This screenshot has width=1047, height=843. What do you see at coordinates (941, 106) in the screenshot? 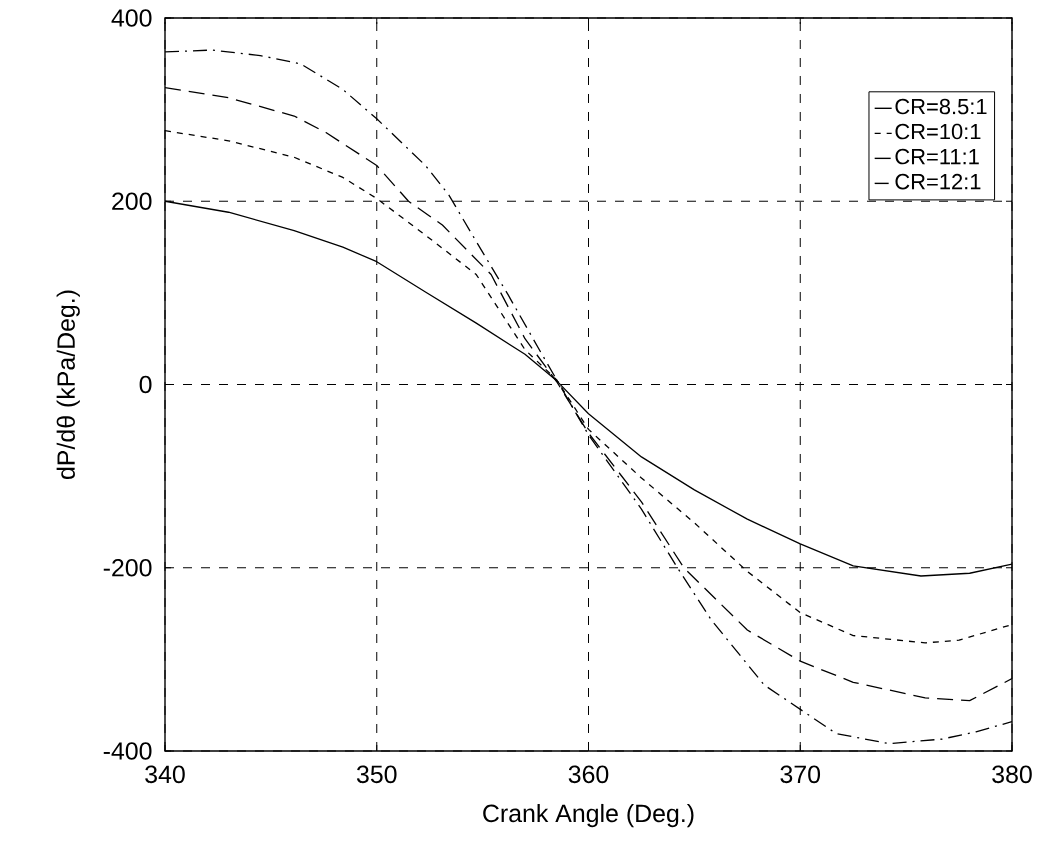
I see `legend-label: CR=8.5:1` at bounding box center [941, 106].